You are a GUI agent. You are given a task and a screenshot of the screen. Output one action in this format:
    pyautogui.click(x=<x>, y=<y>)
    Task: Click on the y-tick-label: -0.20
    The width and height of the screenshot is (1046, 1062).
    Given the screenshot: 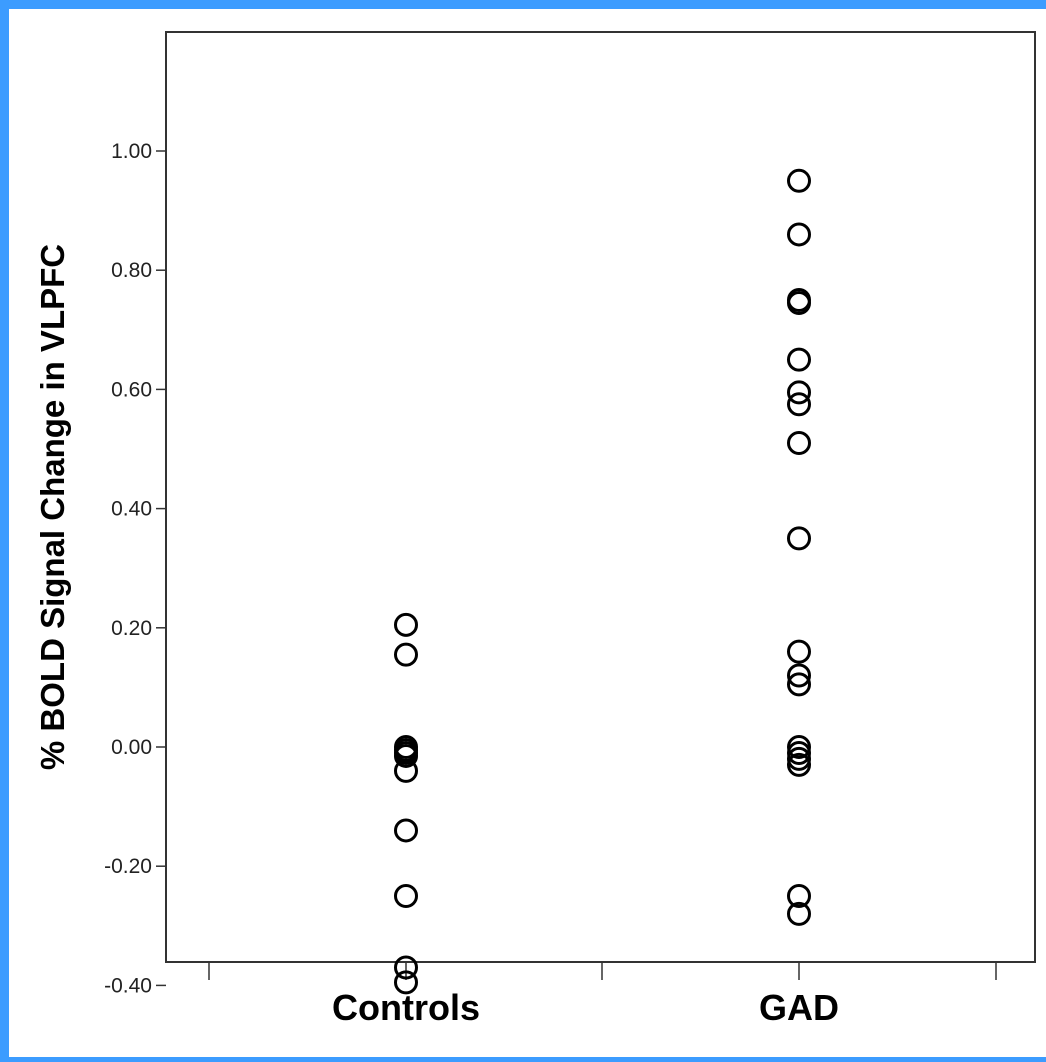 What is the action you would take?
    pyautogui.click(x=128, y=866)
    